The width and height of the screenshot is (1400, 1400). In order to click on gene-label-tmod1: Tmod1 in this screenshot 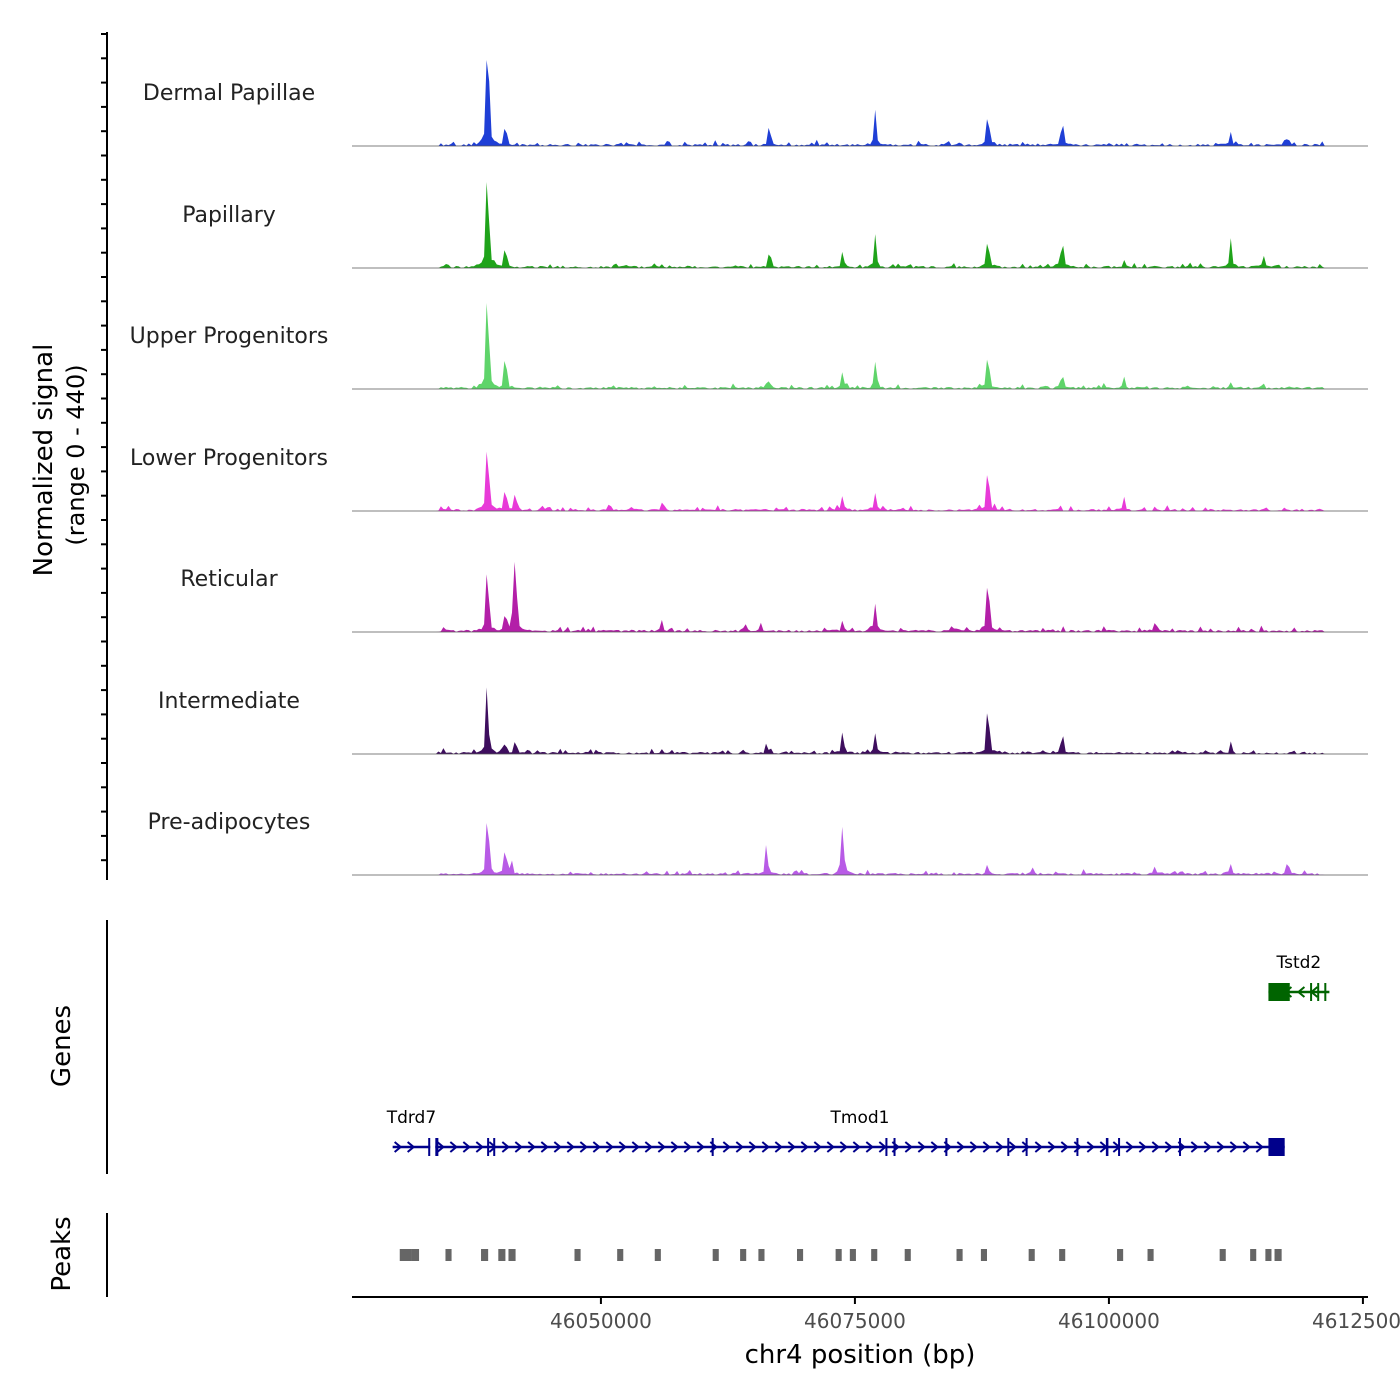, I will do `click(860, 1118)`.